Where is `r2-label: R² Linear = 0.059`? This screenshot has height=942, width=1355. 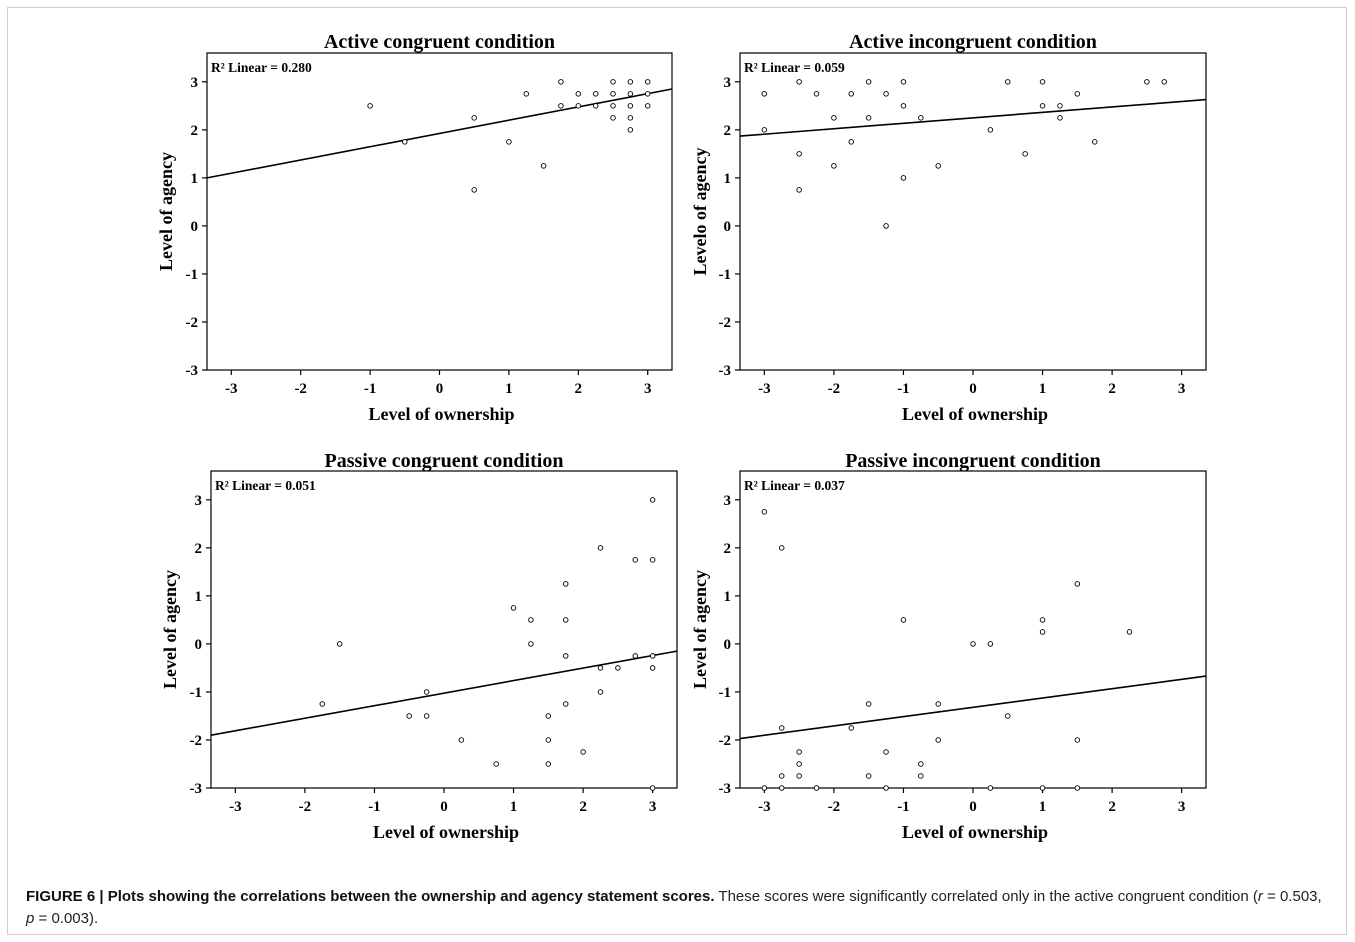 r2-label: R² Linear = 0.059 is located at coordinates (794, 67).